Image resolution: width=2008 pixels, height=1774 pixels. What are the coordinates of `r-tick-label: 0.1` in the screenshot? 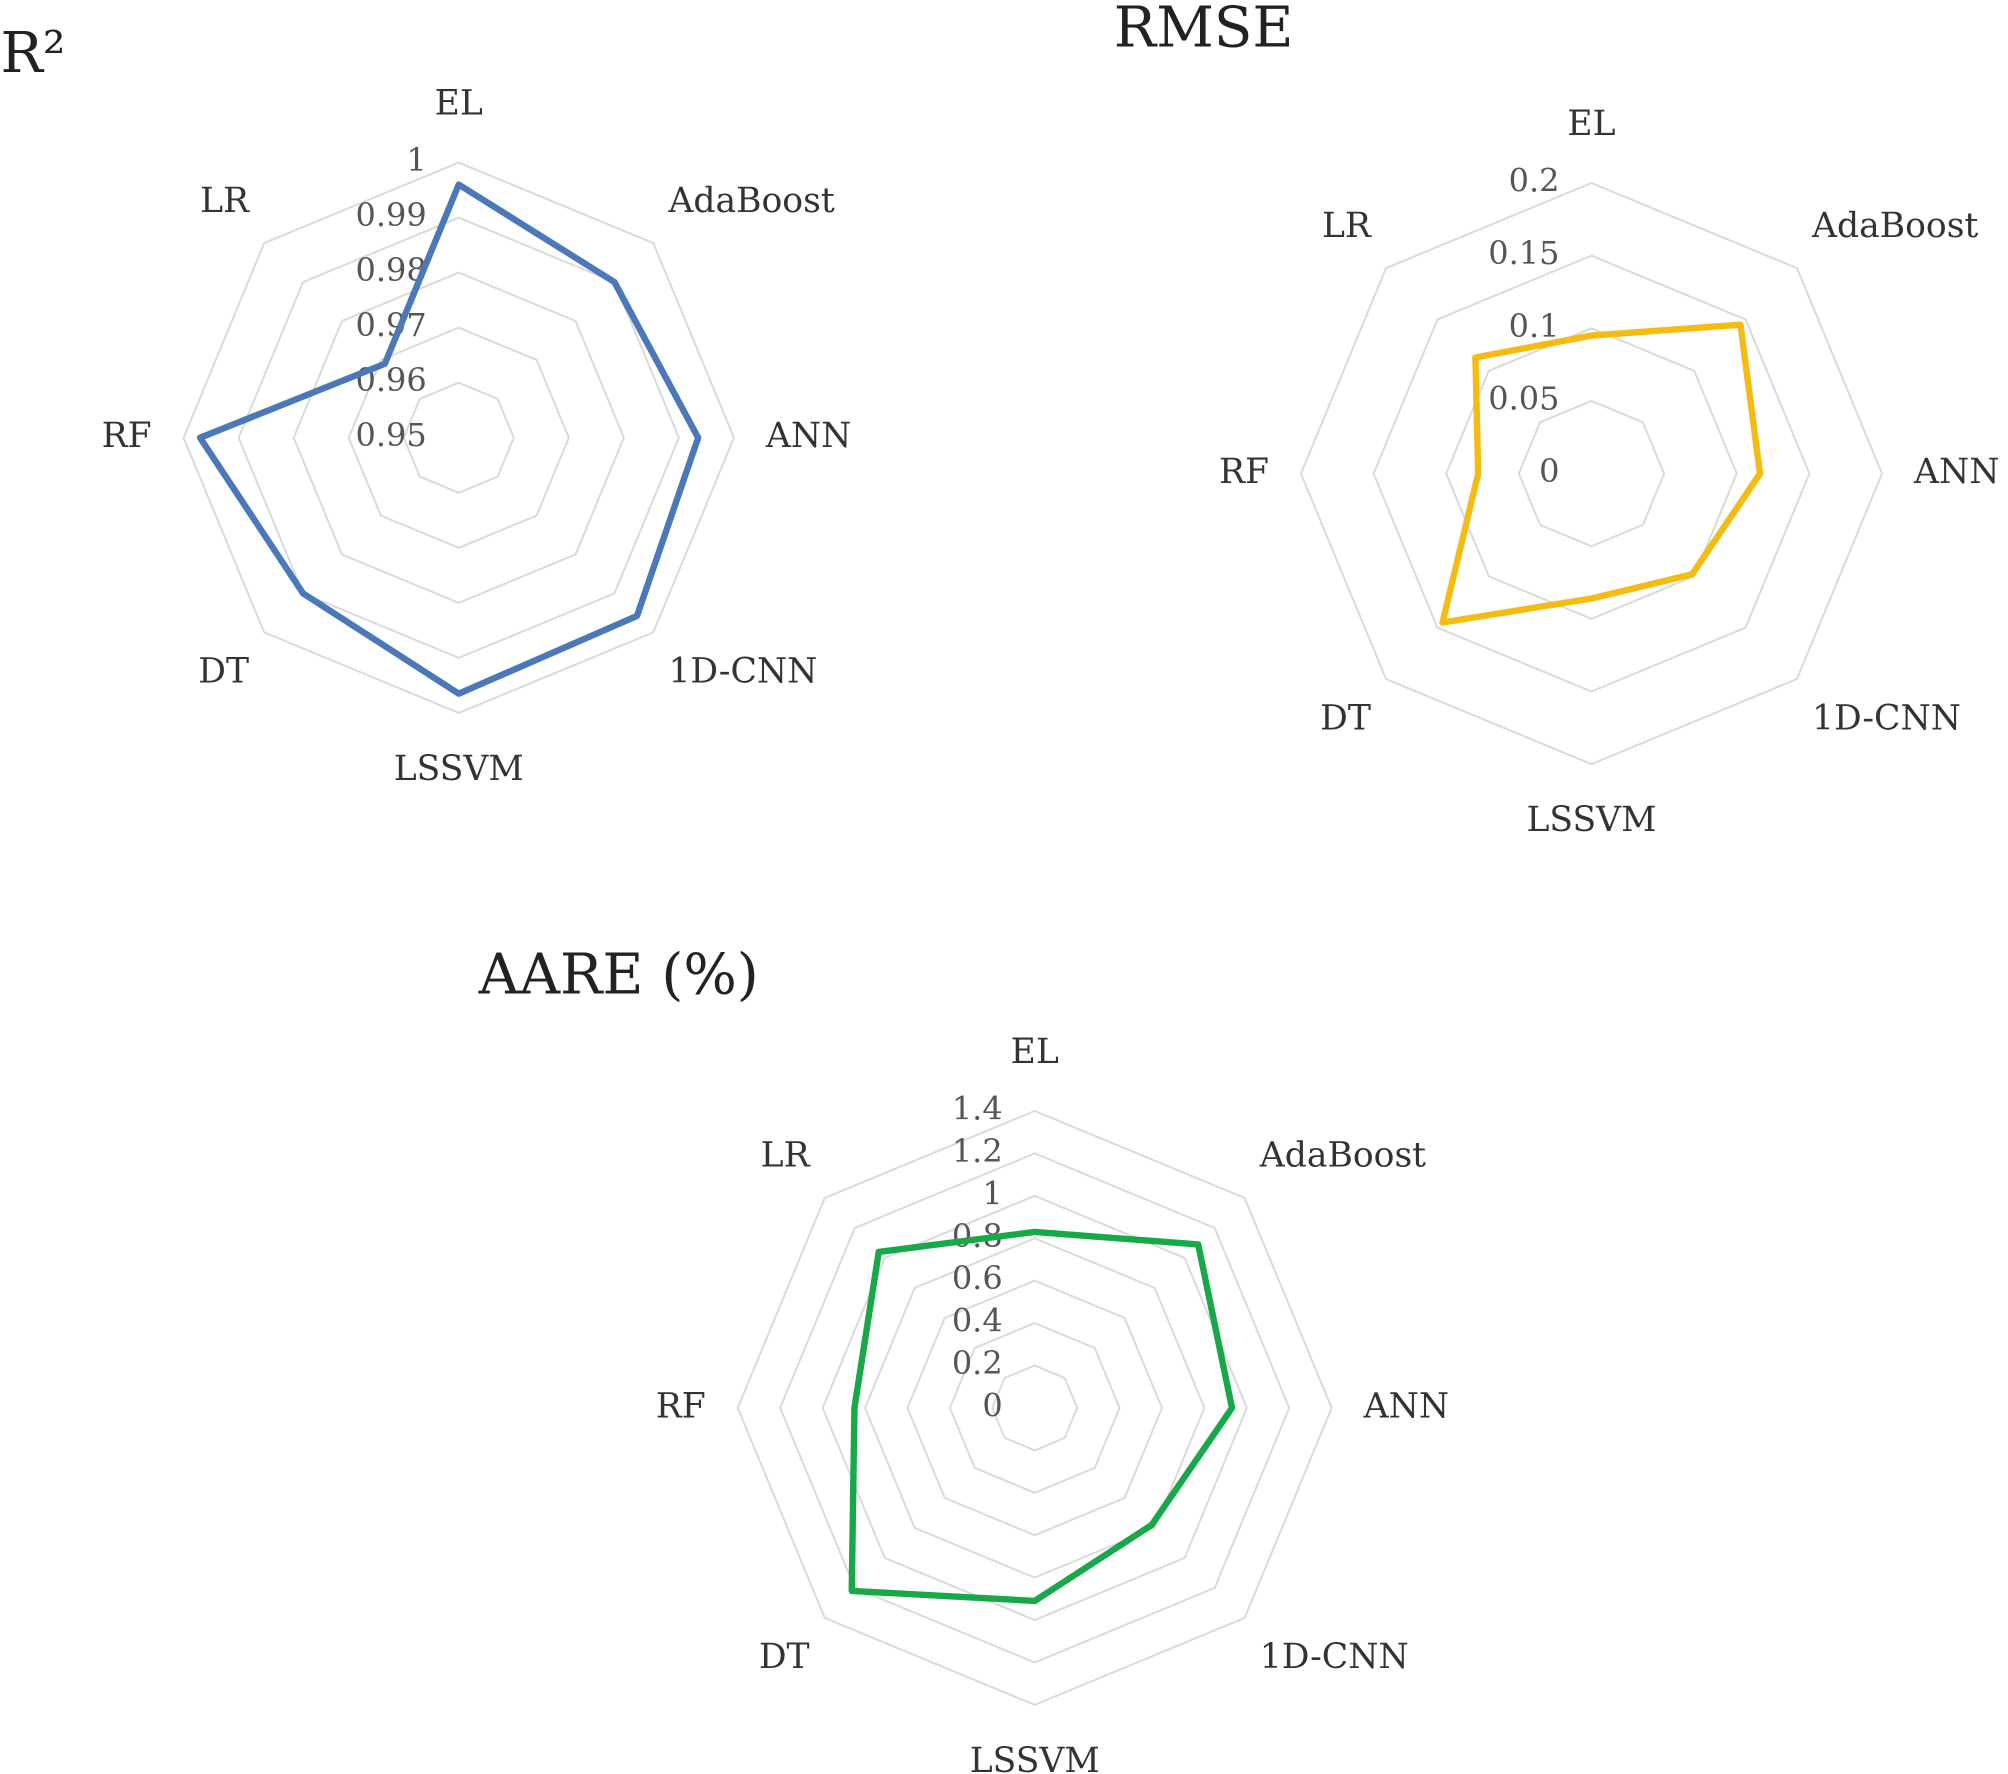 It's located at (1534, 326).